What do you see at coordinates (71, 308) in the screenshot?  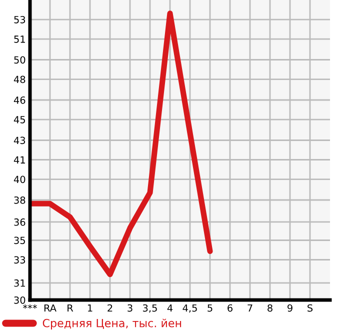 I see `x-tick-label: R` at bounding box center [71, 308].